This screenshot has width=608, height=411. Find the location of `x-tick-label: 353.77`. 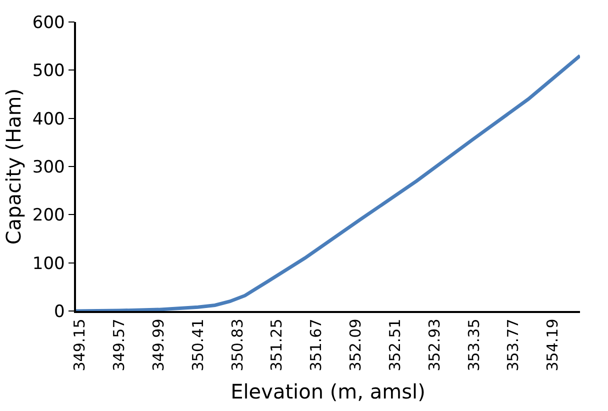

x-tick-label: 353.77 is located at coordinates (513, 345).